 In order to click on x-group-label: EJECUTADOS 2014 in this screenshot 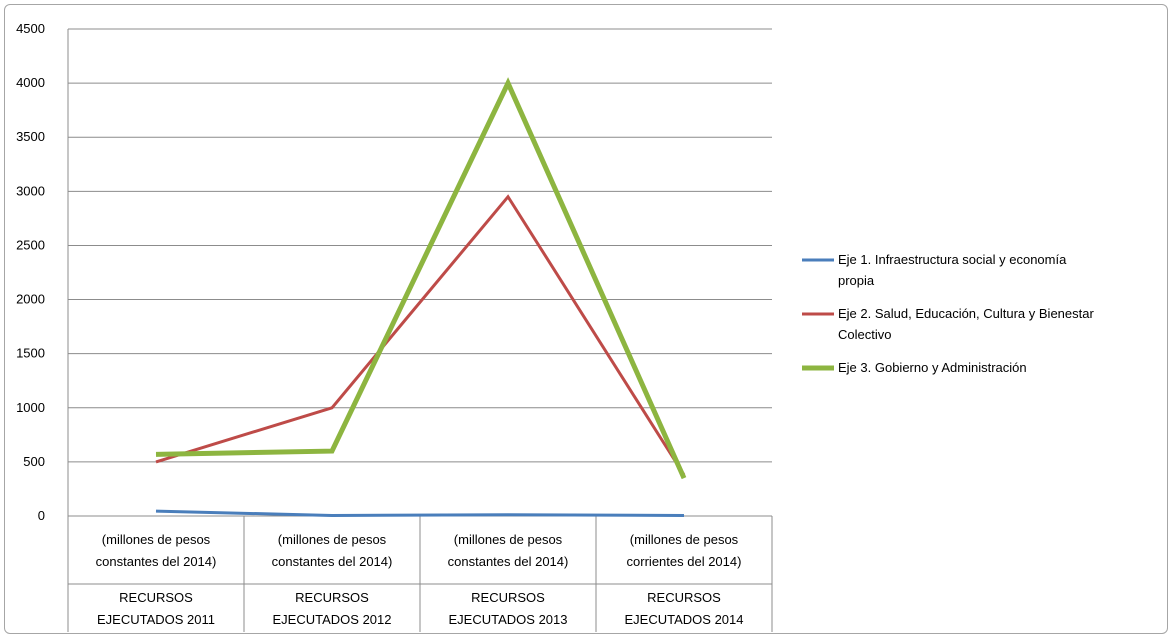, I will do `click(684, 619)`.